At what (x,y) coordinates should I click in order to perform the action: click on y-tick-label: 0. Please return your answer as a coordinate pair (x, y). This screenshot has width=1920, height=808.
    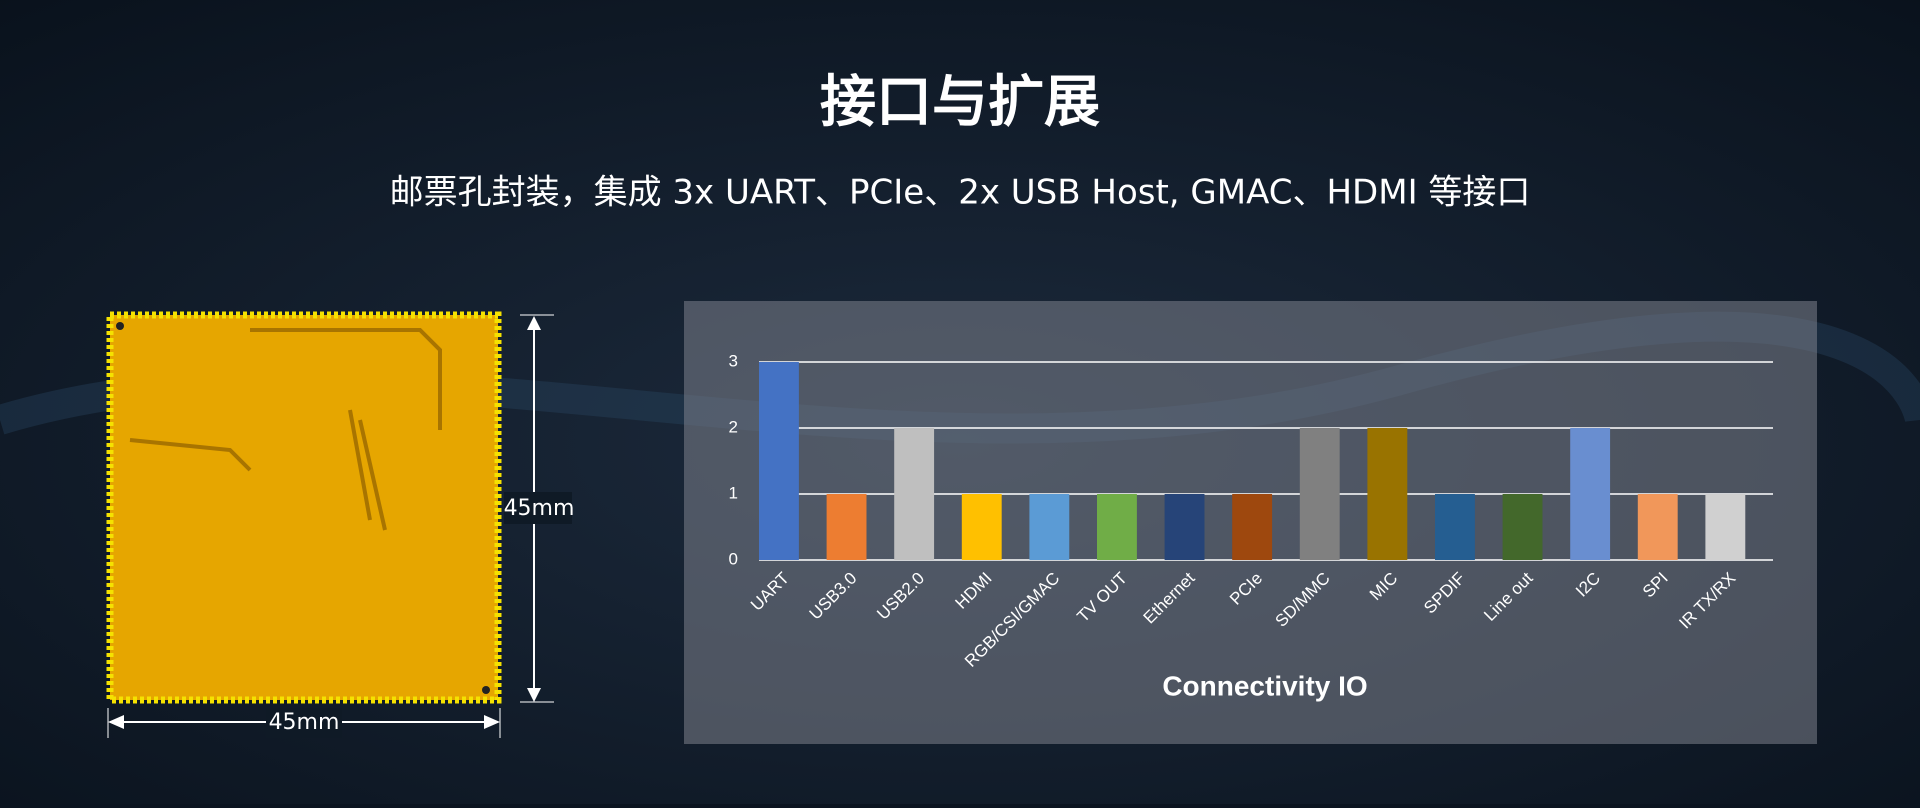
    Looking at the image, I should click on (733, 558).